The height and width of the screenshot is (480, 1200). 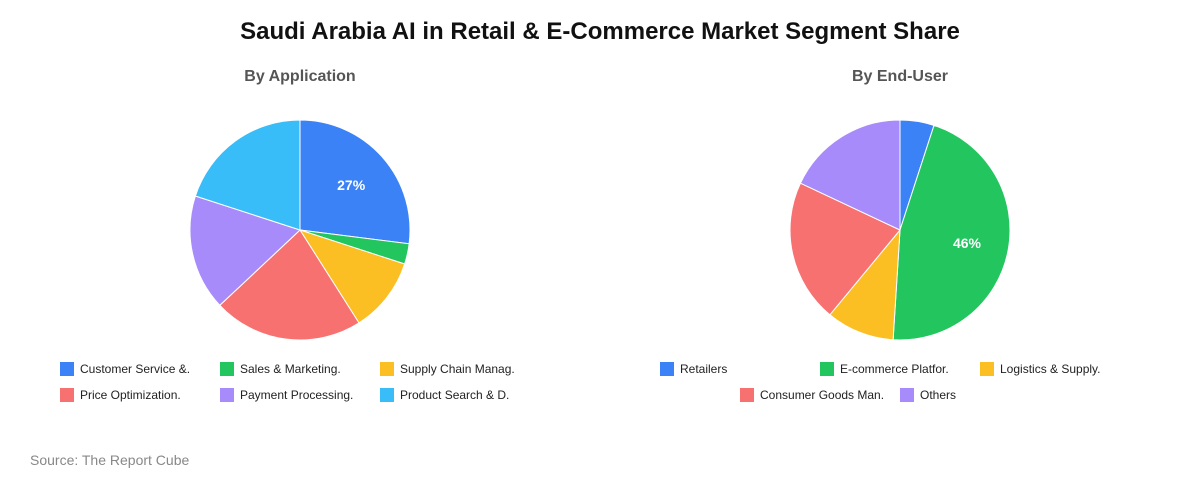 What do you see at coordinates (1050, 369) in the screenshot?
I see `legend-label: Logistics & Supply.` at bounding box center [1050, 369].